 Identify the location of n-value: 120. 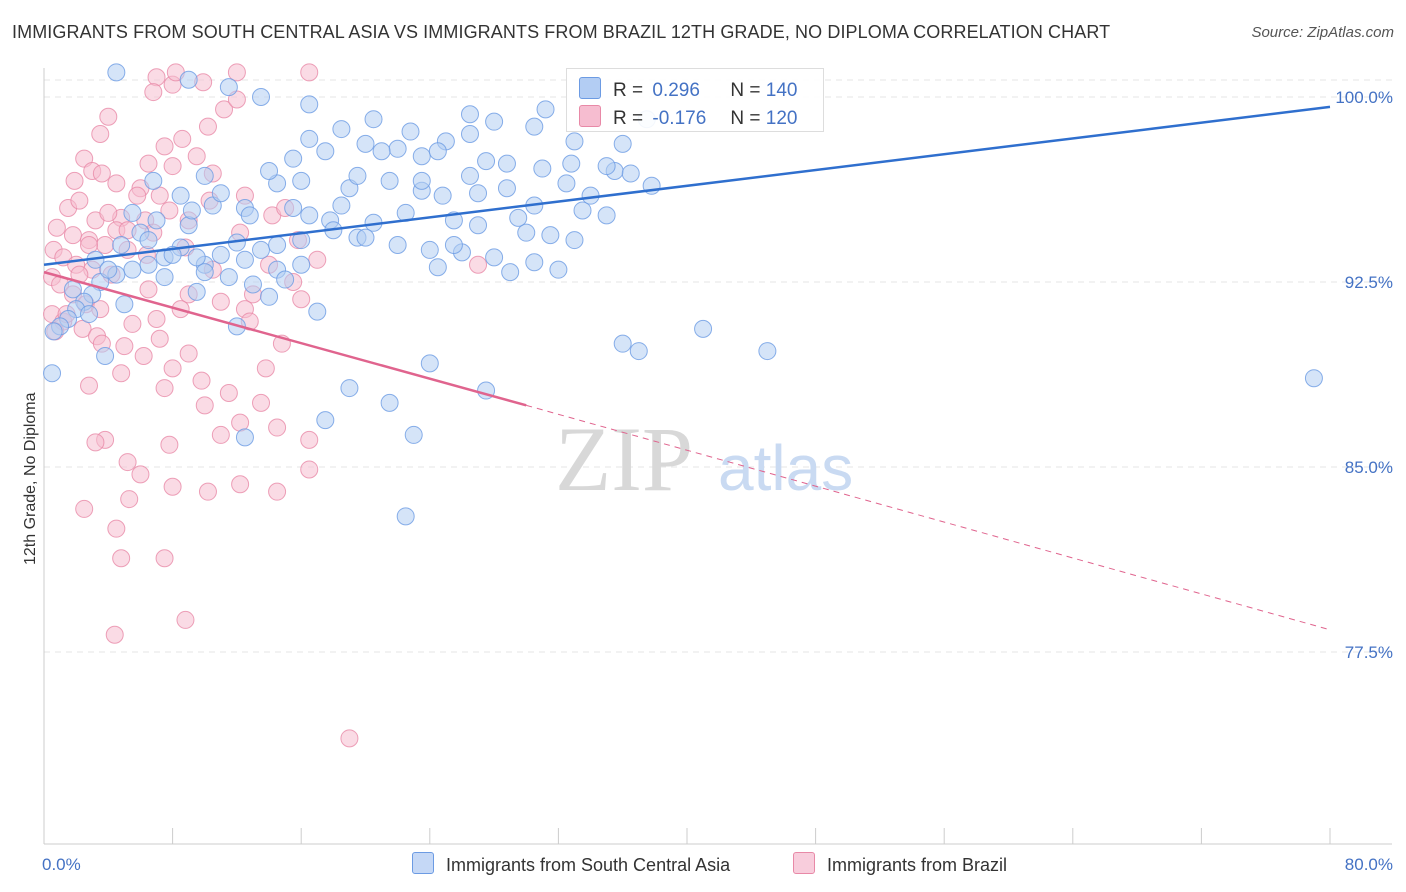
(781, 118).